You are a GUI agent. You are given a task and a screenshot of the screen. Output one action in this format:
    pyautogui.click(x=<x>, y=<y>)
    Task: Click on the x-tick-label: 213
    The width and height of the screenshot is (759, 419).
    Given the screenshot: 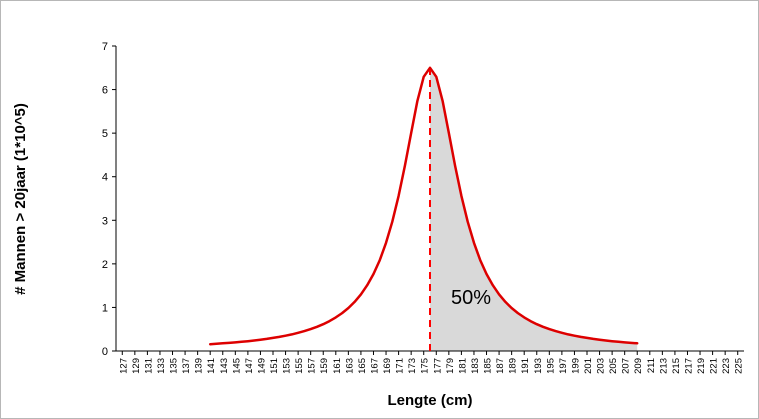 What is the action you would take?
    pyautogui.click(x=663, y=366)
    